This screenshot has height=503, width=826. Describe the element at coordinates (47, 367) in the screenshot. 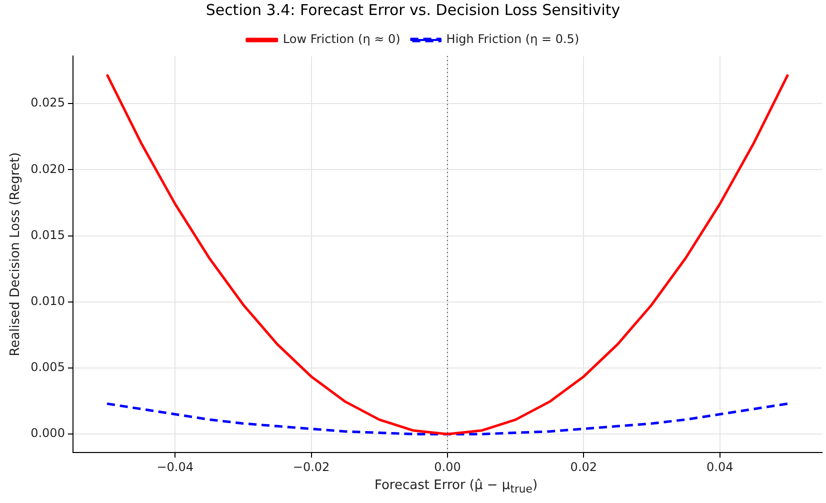

I see `y-tick-label: 0.005` at that location.